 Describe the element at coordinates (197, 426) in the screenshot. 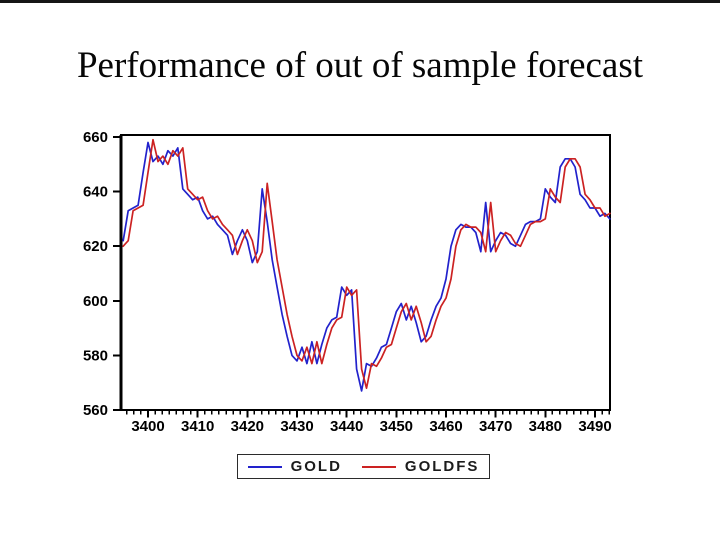

I see `x-tick-label: 3410` at that location.